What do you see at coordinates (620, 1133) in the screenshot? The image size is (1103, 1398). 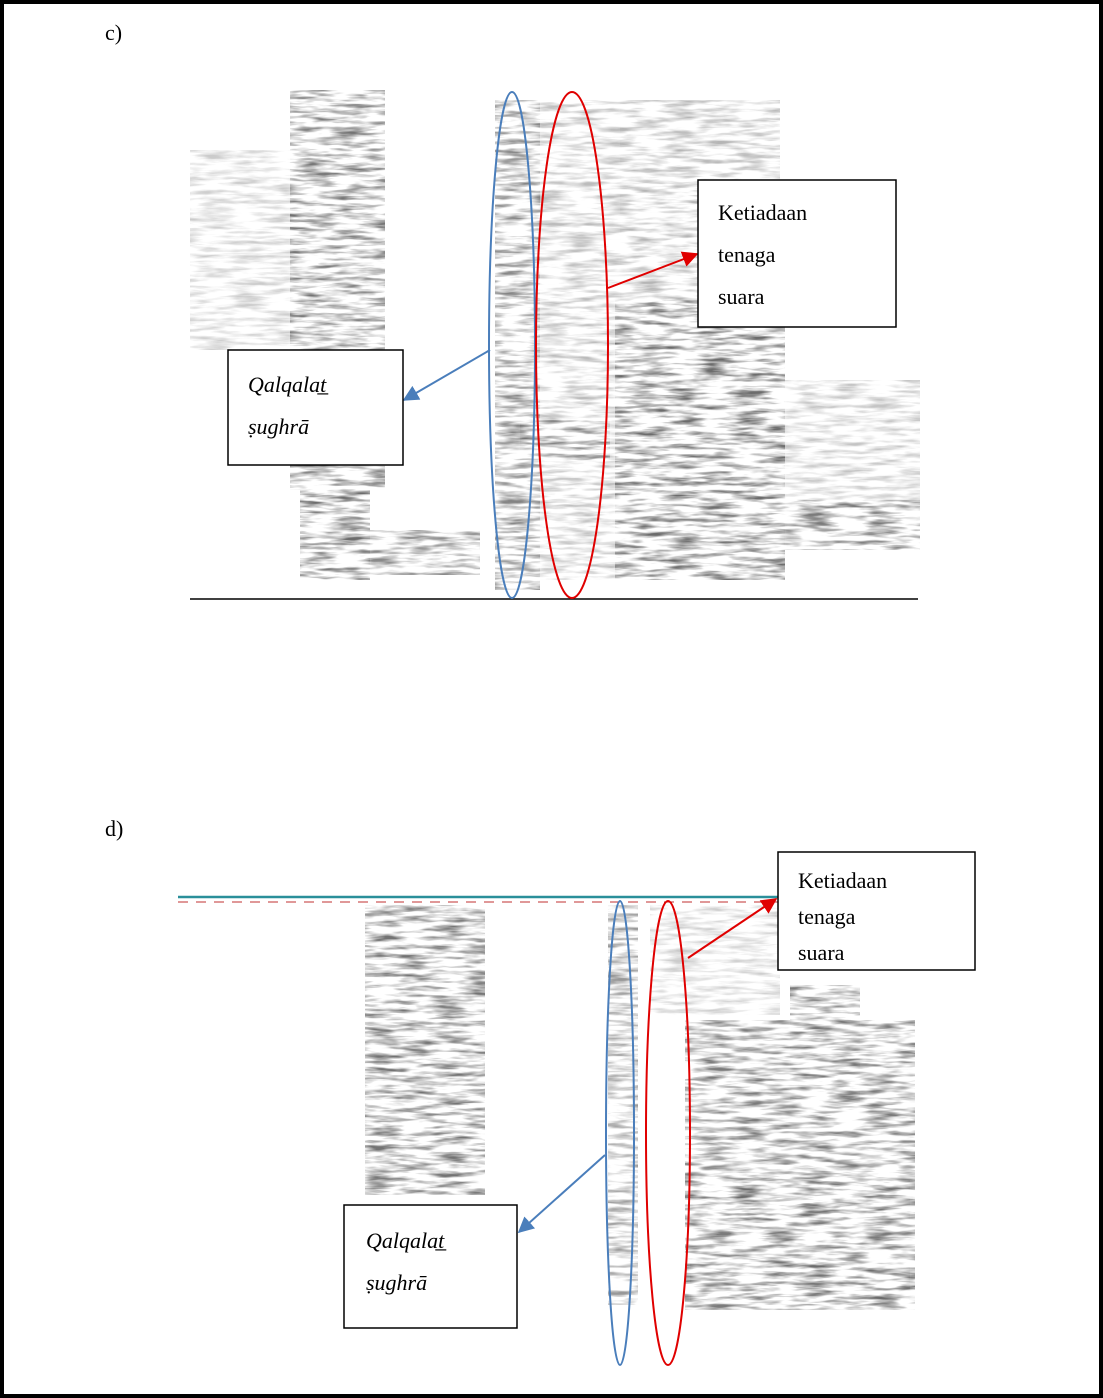 I see `blue-ellipse` at bounding box center [620, 1133].